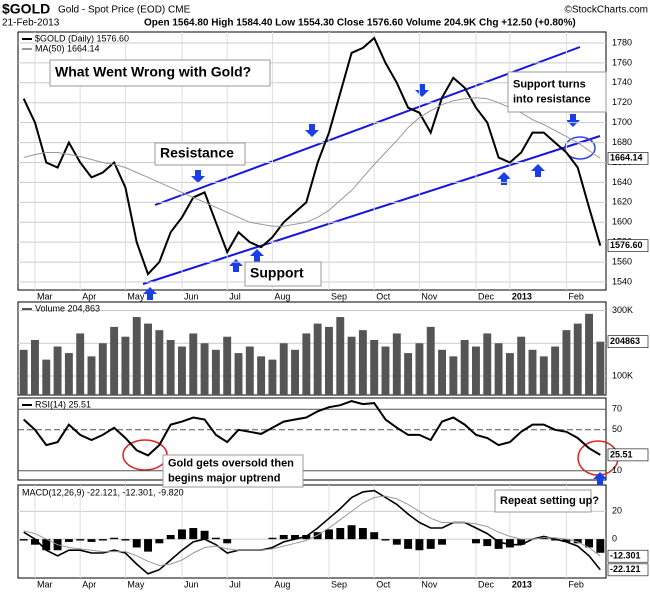 This screenshot has height=593, width=650. What do you see at coordinates (622, 62) in the screenshot?
I see `y-tick-label: 1760` at bounding box center [622, 62].